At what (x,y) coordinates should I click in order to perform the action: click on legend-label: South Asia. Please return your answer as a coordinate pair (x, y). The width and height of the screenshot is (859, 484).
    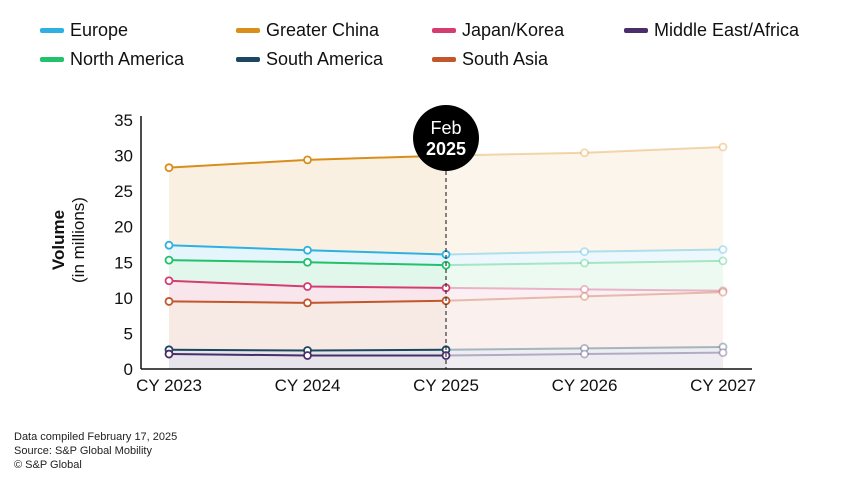
    Looking at the image, I should click on (505, 59).